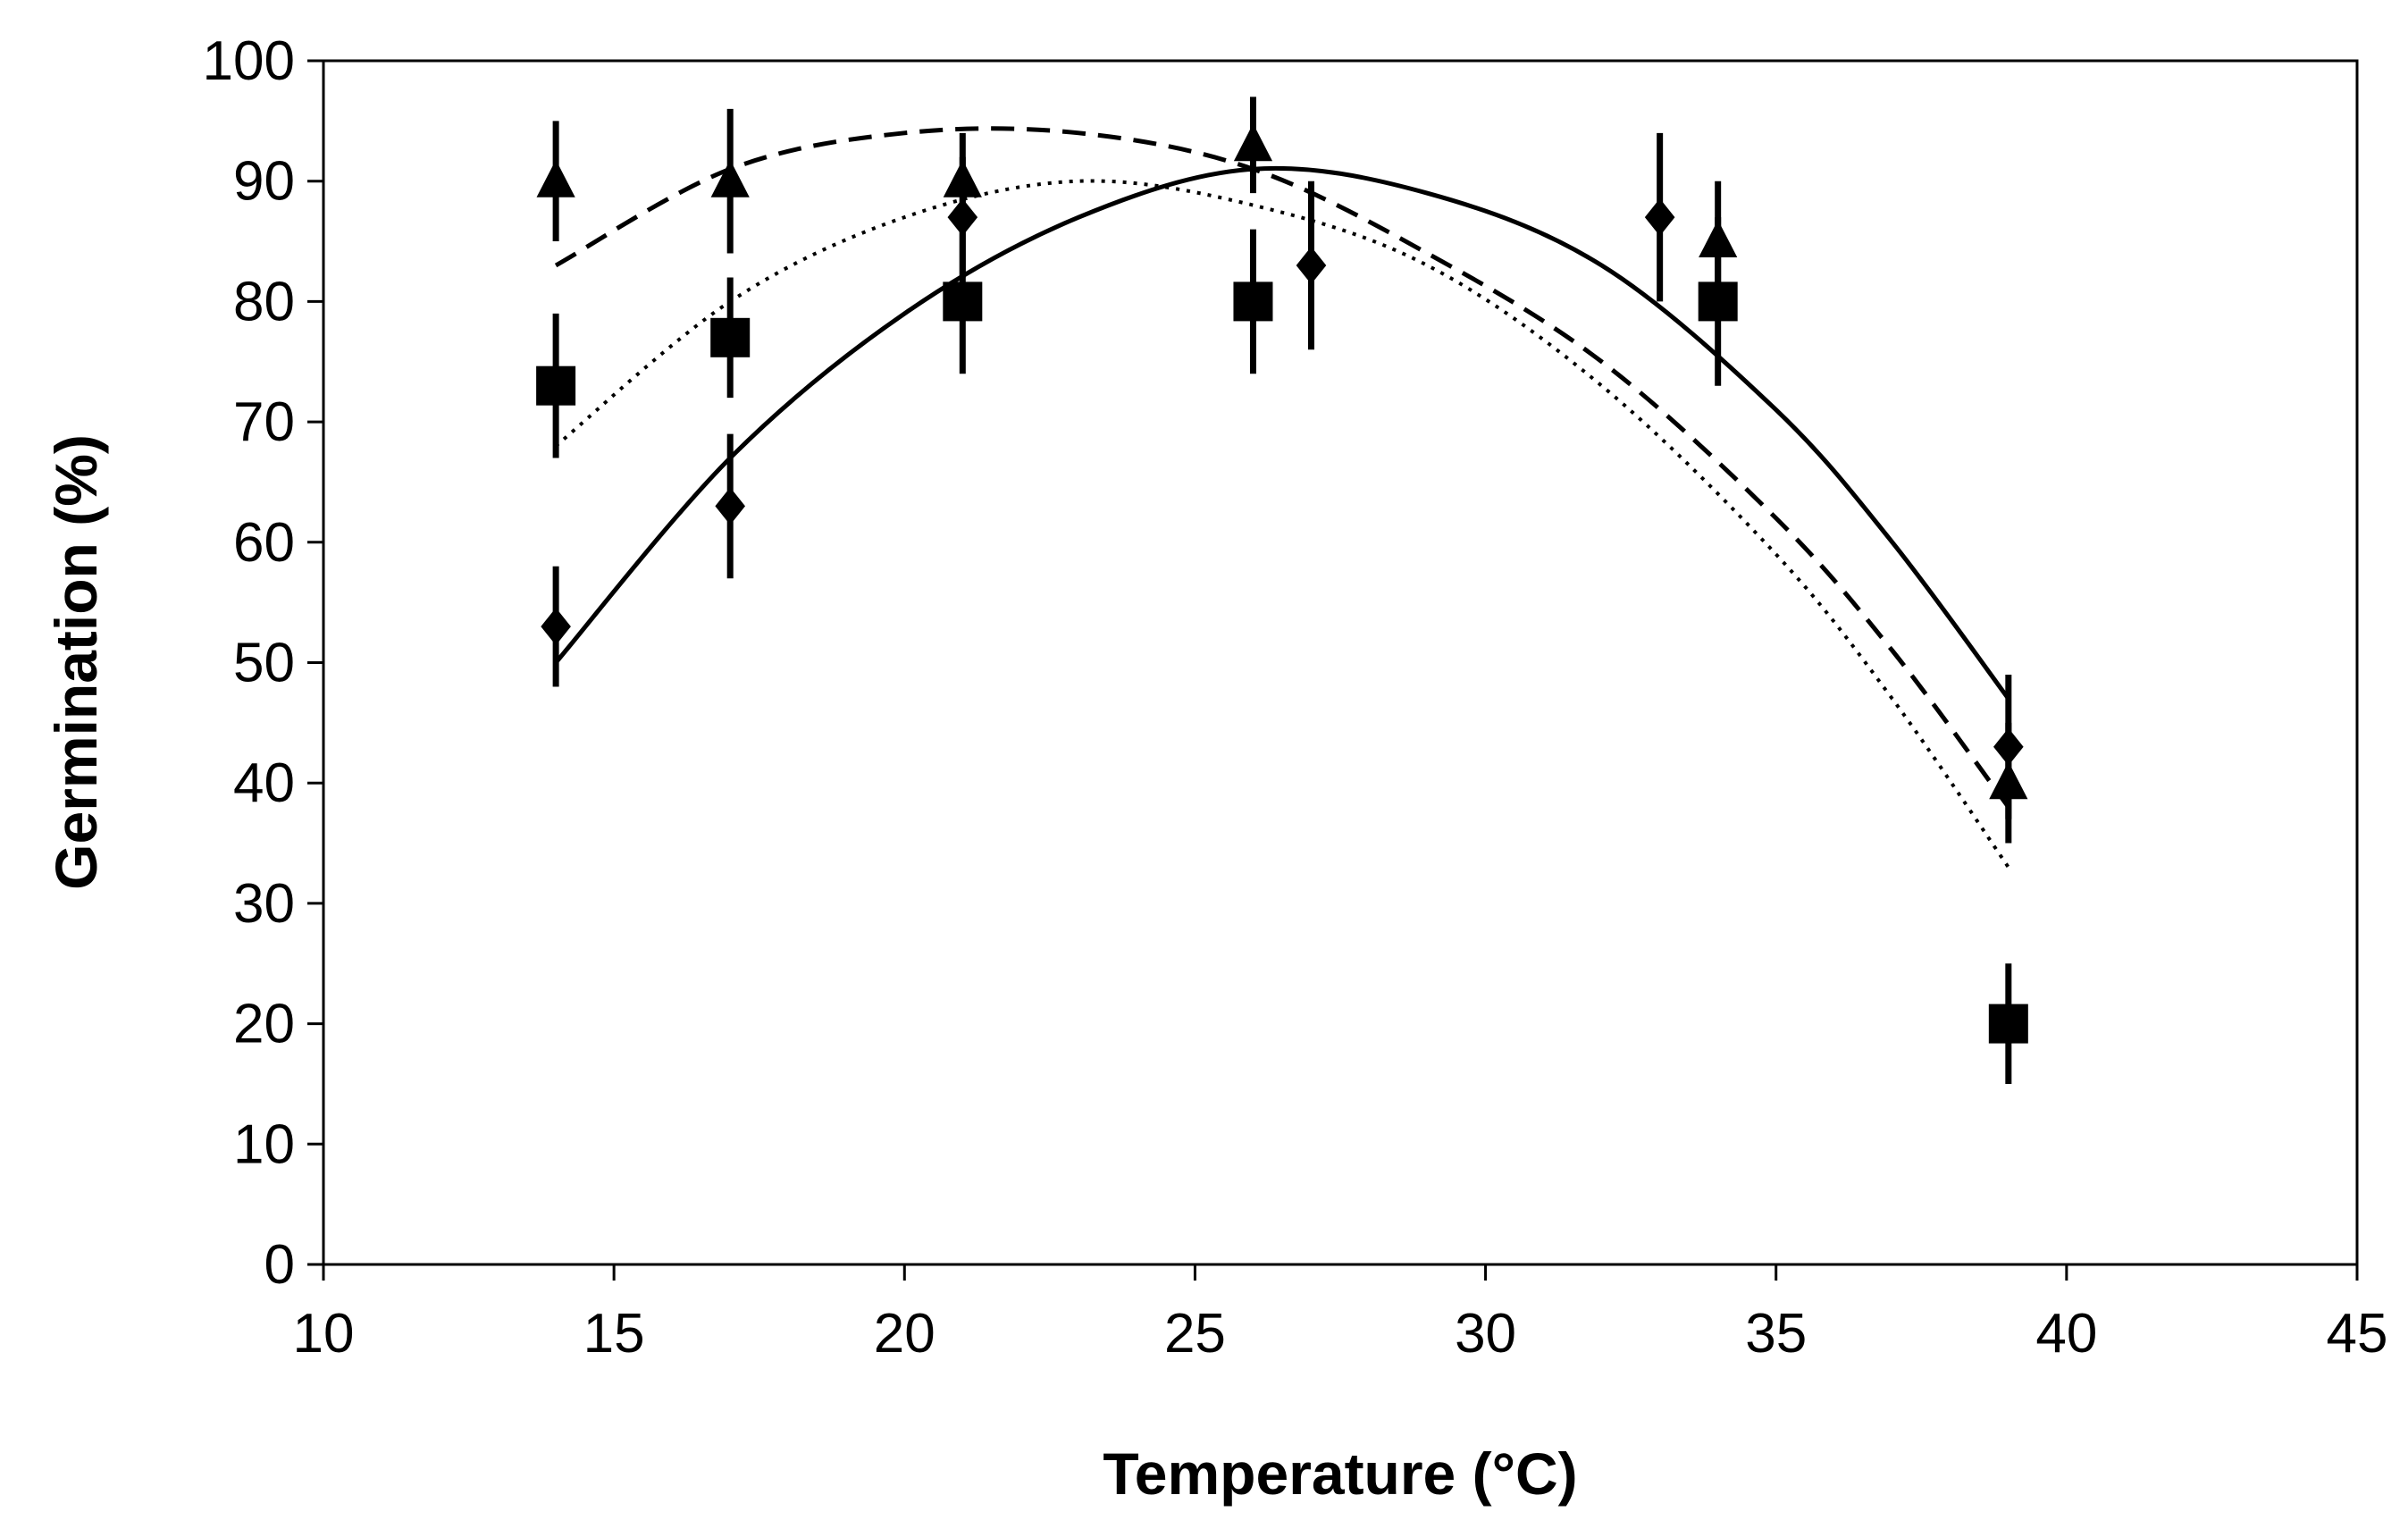 The height and width of the screenshot is (1537, 2408). What do you see at coordinates (264, 543) in the screenshot?
I see `y-tick-label: 60` at bounding box center [264, 543].